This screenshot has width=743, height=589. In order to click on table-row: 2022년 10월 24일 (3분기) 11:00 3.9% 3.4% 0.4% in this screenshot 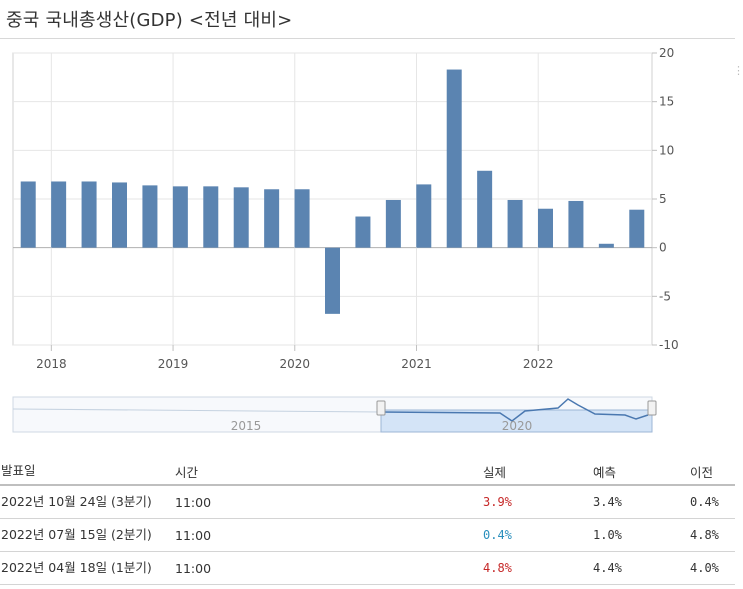, I will do `click(367, 502)`.